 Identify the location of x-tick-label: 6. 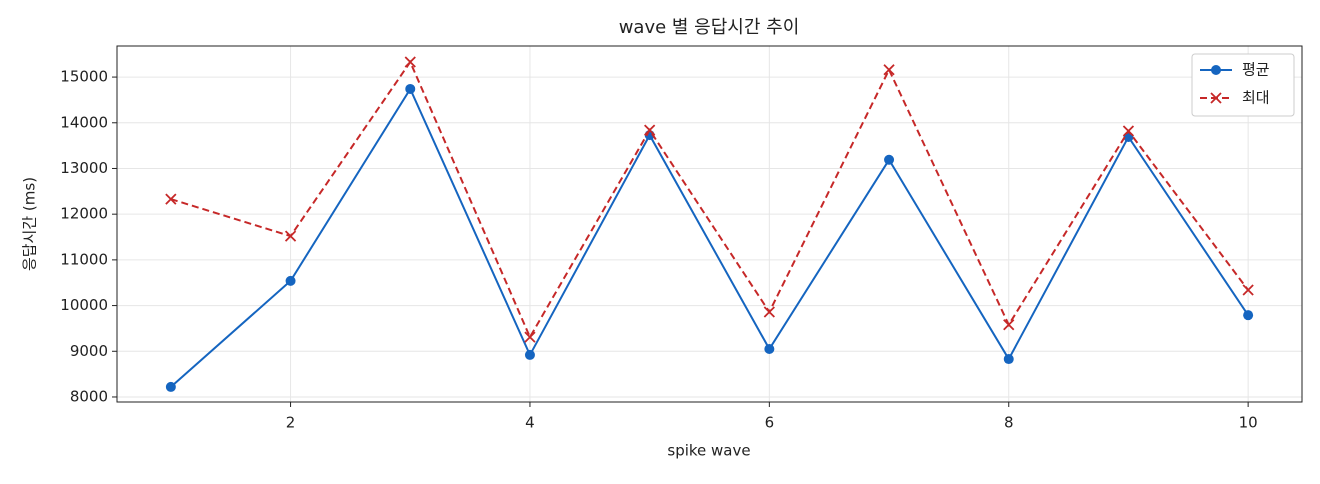
(770, 423).